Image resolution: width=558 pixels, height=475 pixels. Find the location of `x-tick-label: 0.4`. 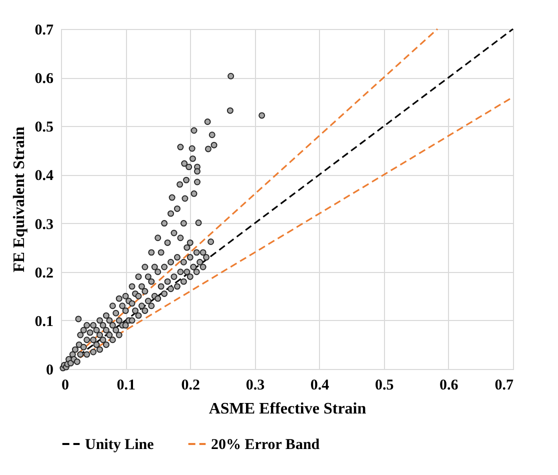

x-tick-label: 0.4 is located at coordinates (320, 386).